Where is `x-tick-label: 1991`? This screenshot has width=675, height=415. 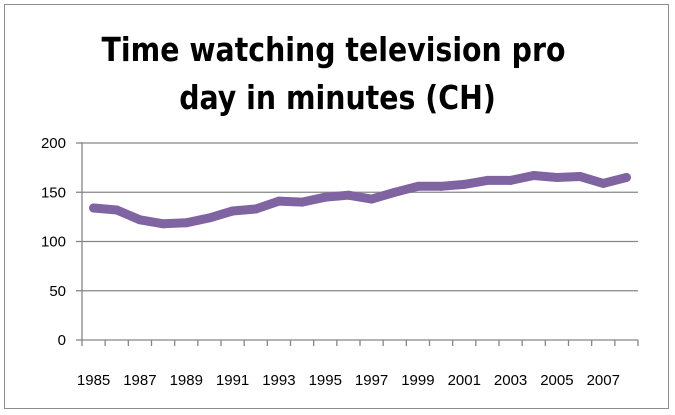 x-tick-label: 1991 is located at coordinates (232, 380).